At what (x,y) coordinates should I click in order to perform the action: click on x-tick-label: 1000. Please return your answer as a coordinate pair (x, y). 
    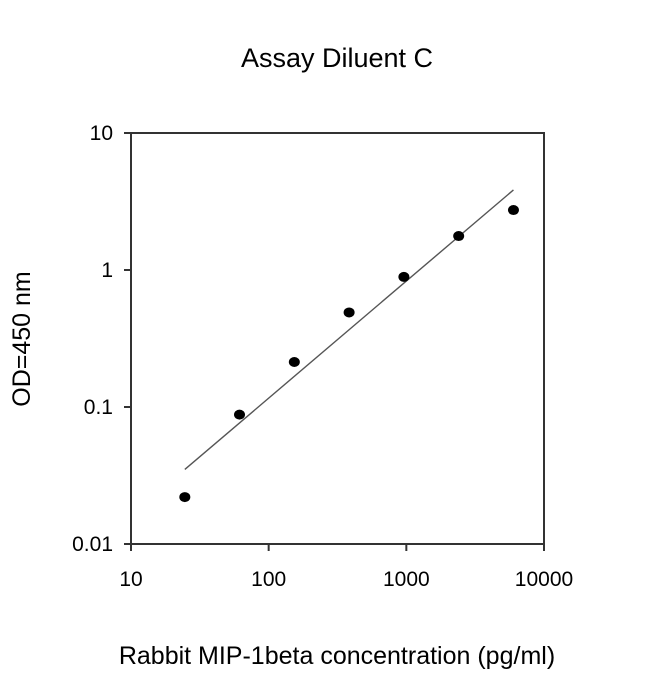
    Looking at the image, I should click on (406, 579).